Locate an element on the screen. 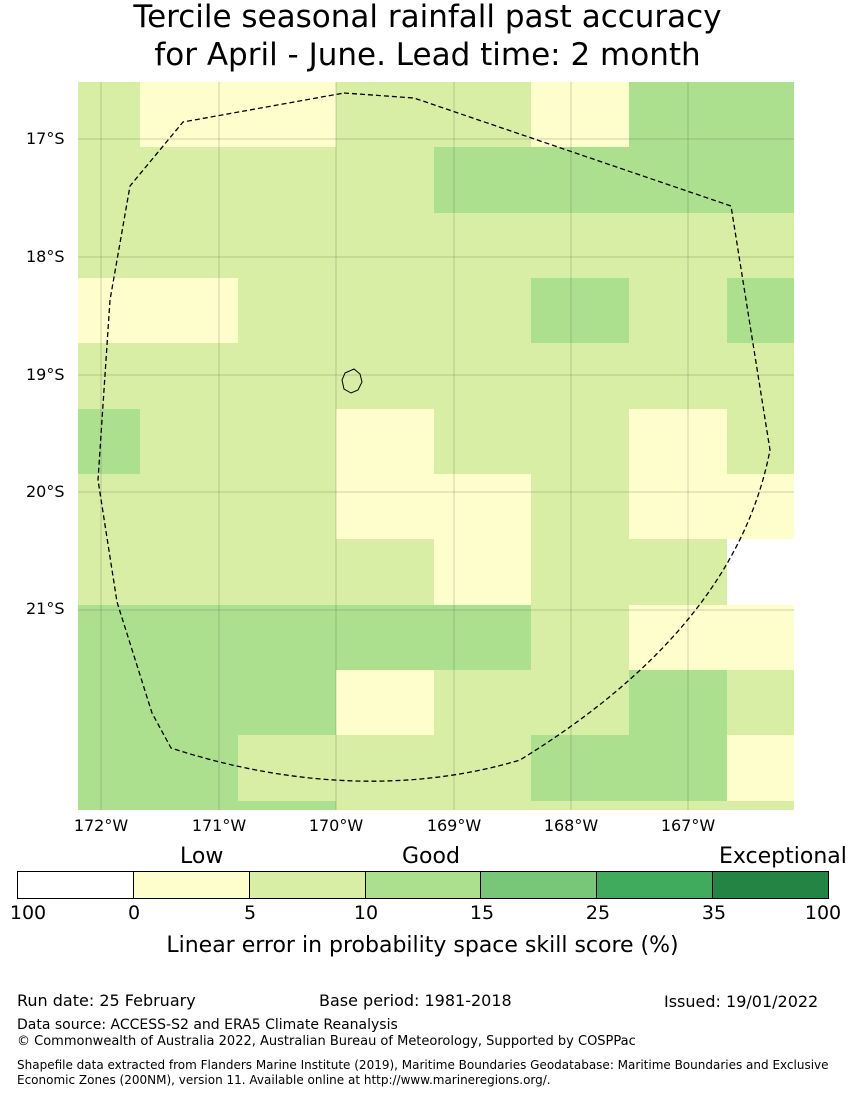 This screenshot has width=855, height=1095. issued-date: Issued: 19/01/2022 is located at coordinates (741, 1001).